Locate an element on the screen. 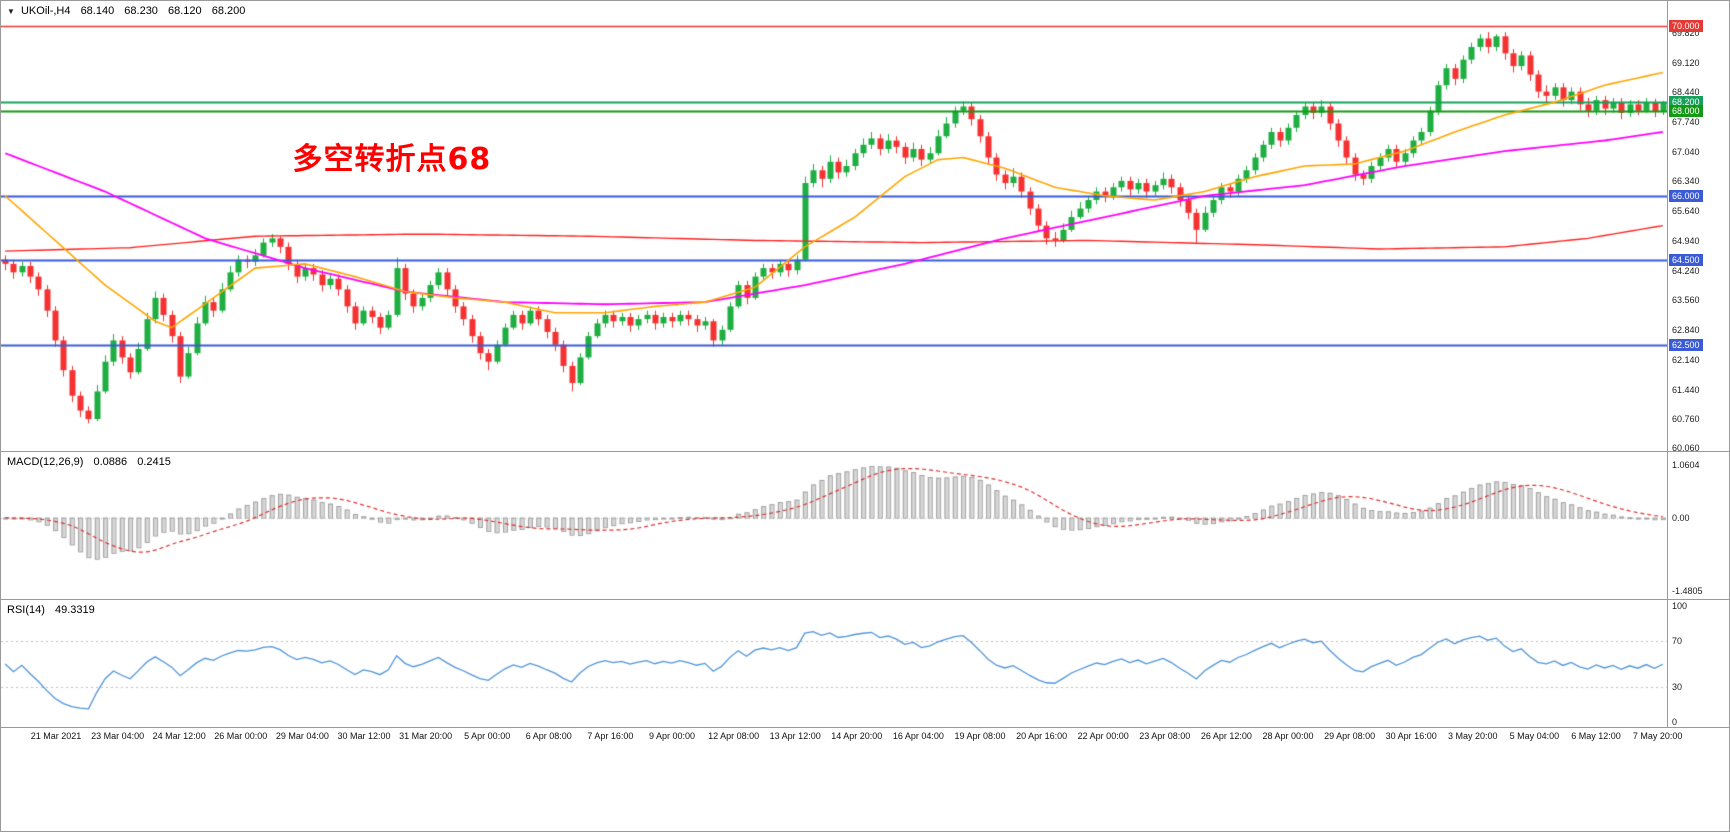  macd-name-label: MACD(12,26,9) is located at coordinates (45, 462).